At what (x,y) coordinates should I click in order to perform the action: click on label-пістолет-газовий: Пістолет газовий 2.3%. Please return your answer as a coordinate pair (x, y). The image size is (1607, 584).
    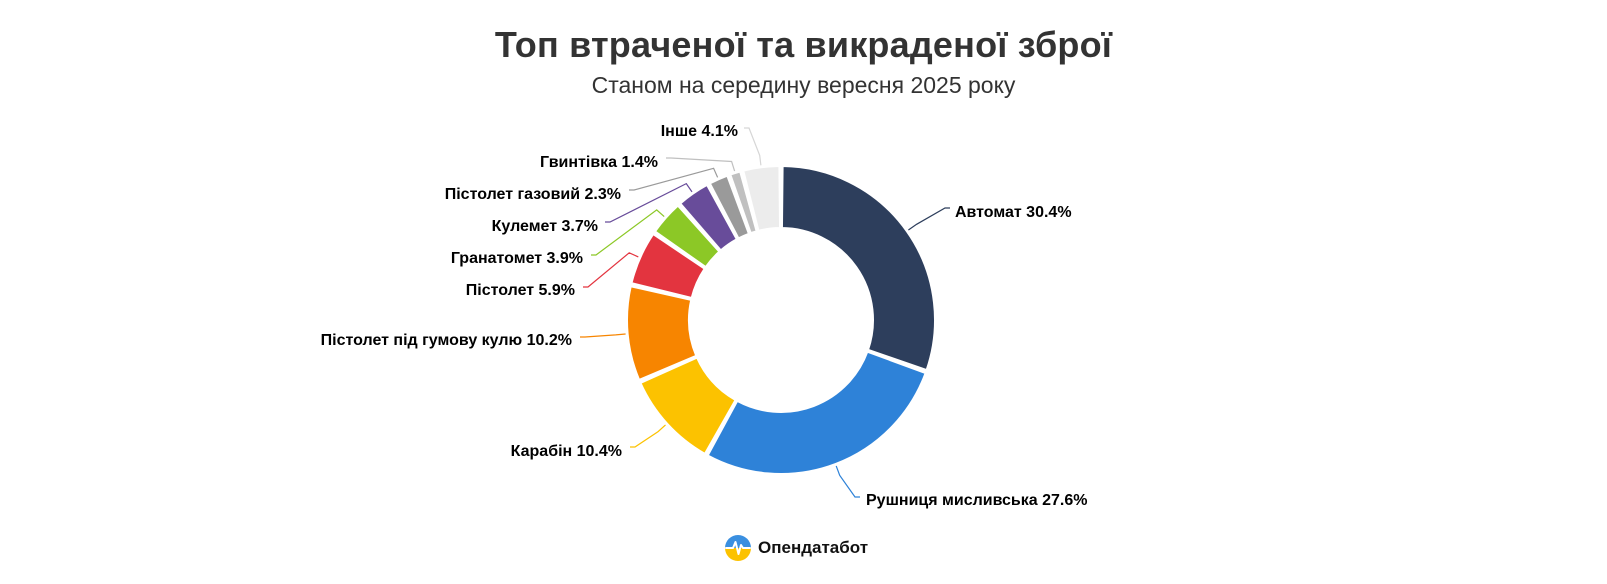
    Looking at the image, I should click on (533, 194).